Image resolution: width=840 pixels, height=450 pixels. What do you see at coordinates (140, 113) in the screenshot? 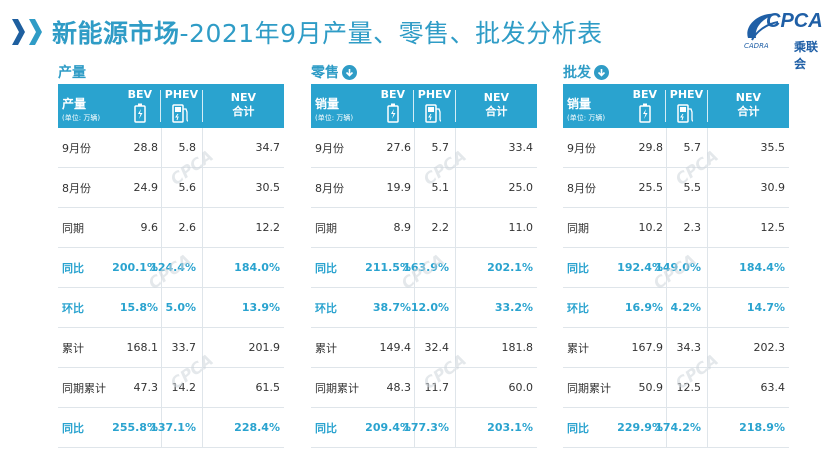
I see `battery-icon` at bounding box center [140, 113].